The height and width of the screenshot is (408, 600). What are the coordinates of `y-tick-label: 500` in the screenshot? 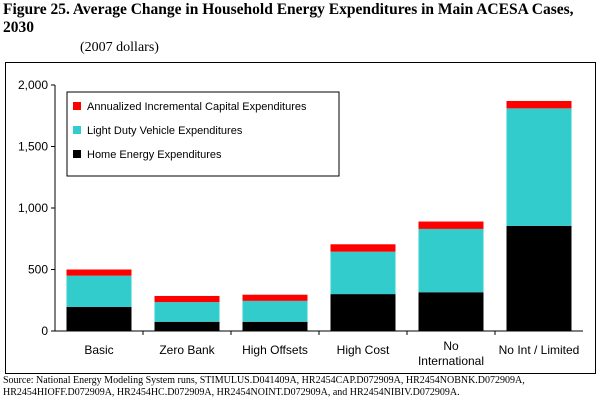 It's located at (38, 270).